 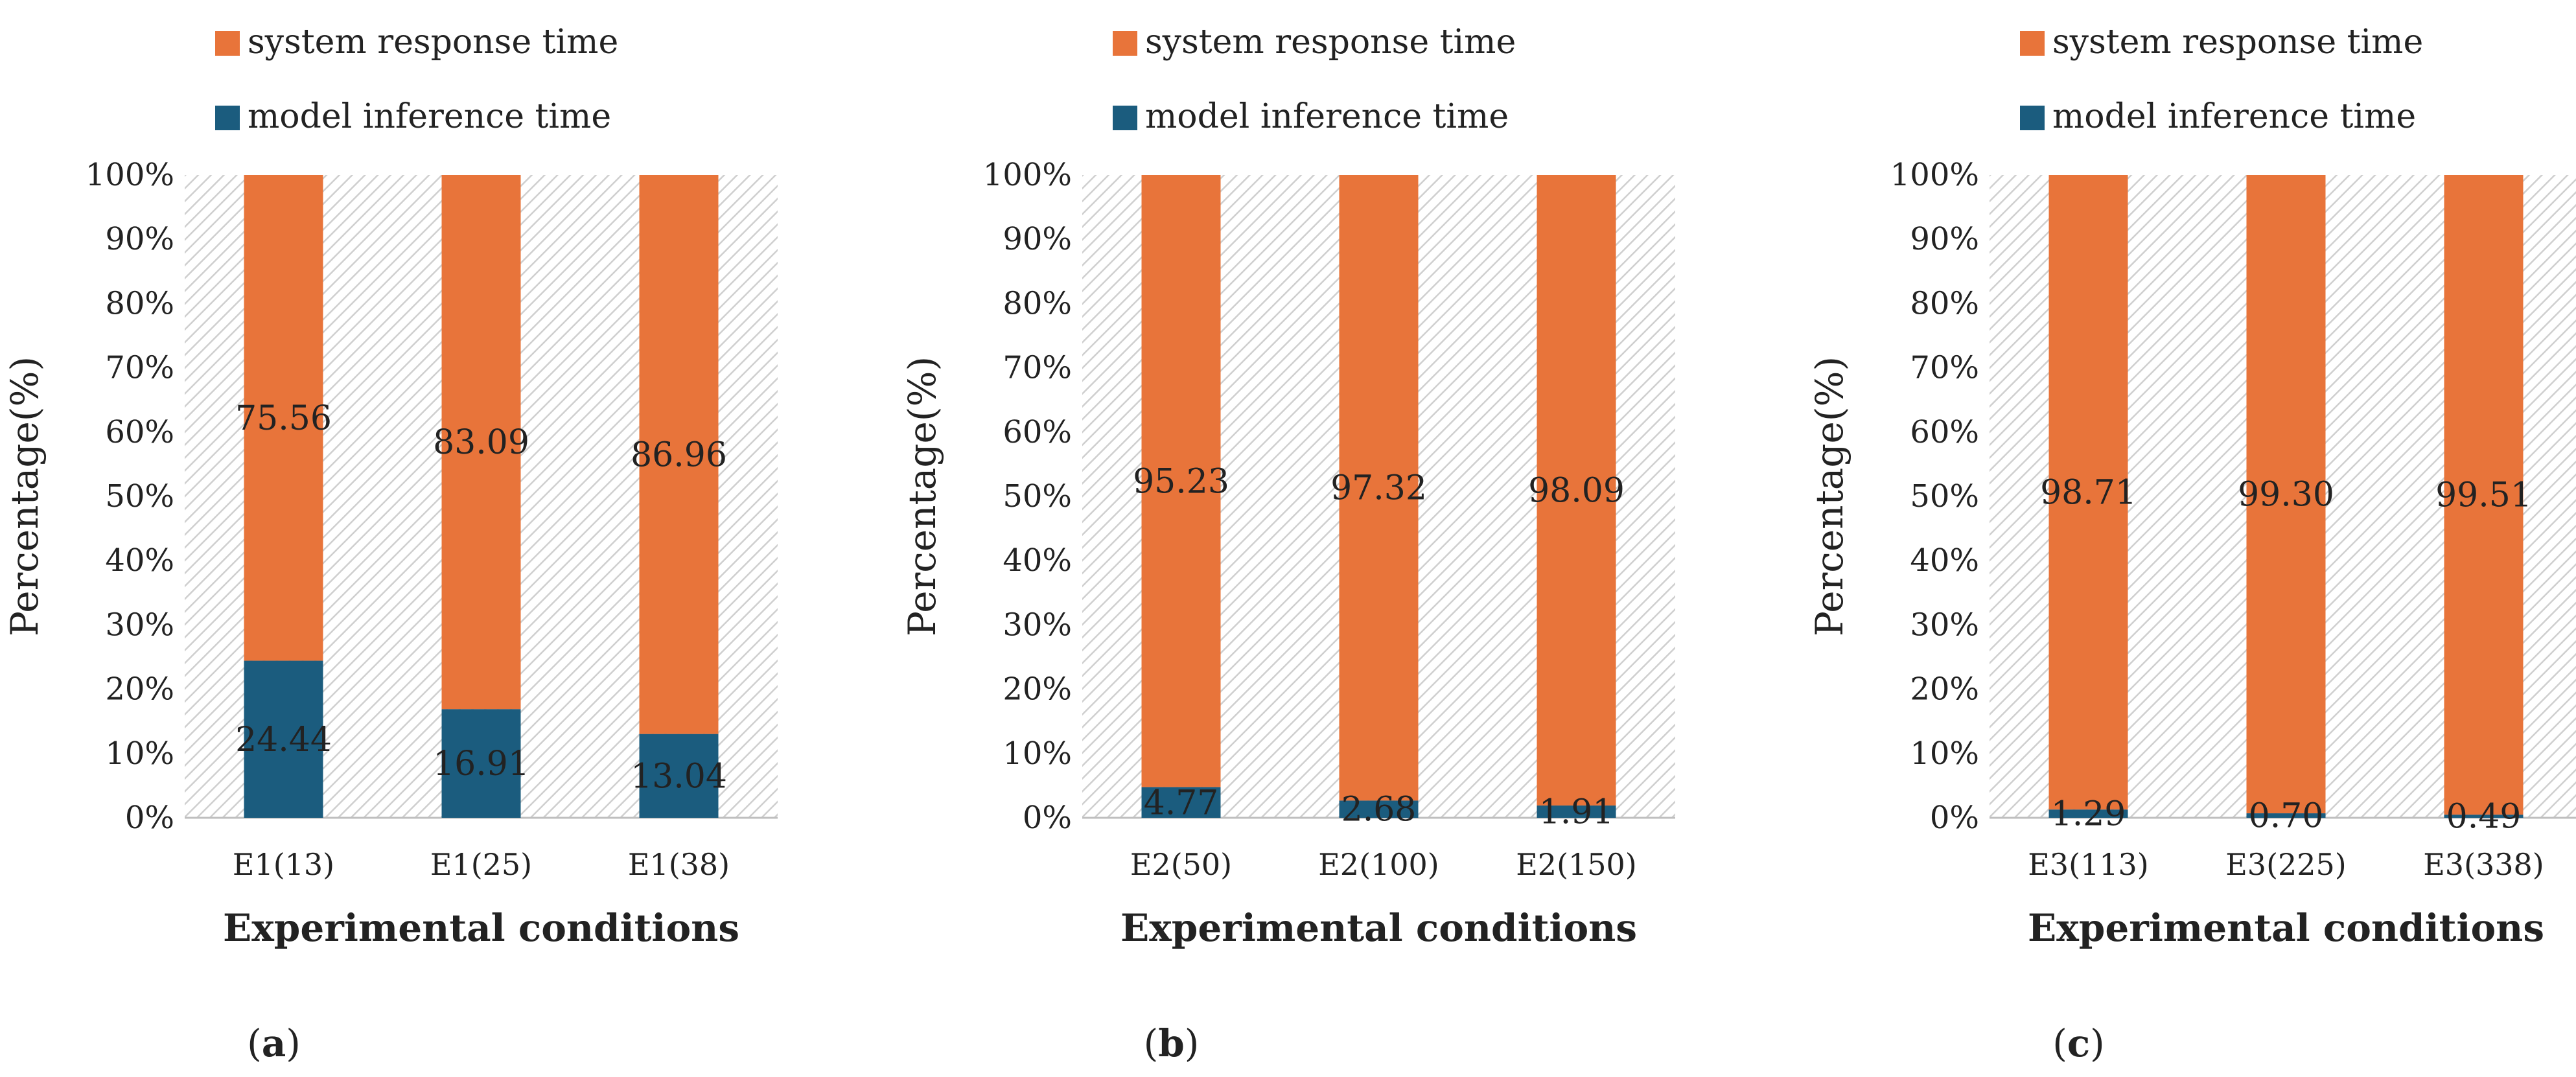 I want to click on data-label-system-response: 98.09, so click(x=1577, y=491).